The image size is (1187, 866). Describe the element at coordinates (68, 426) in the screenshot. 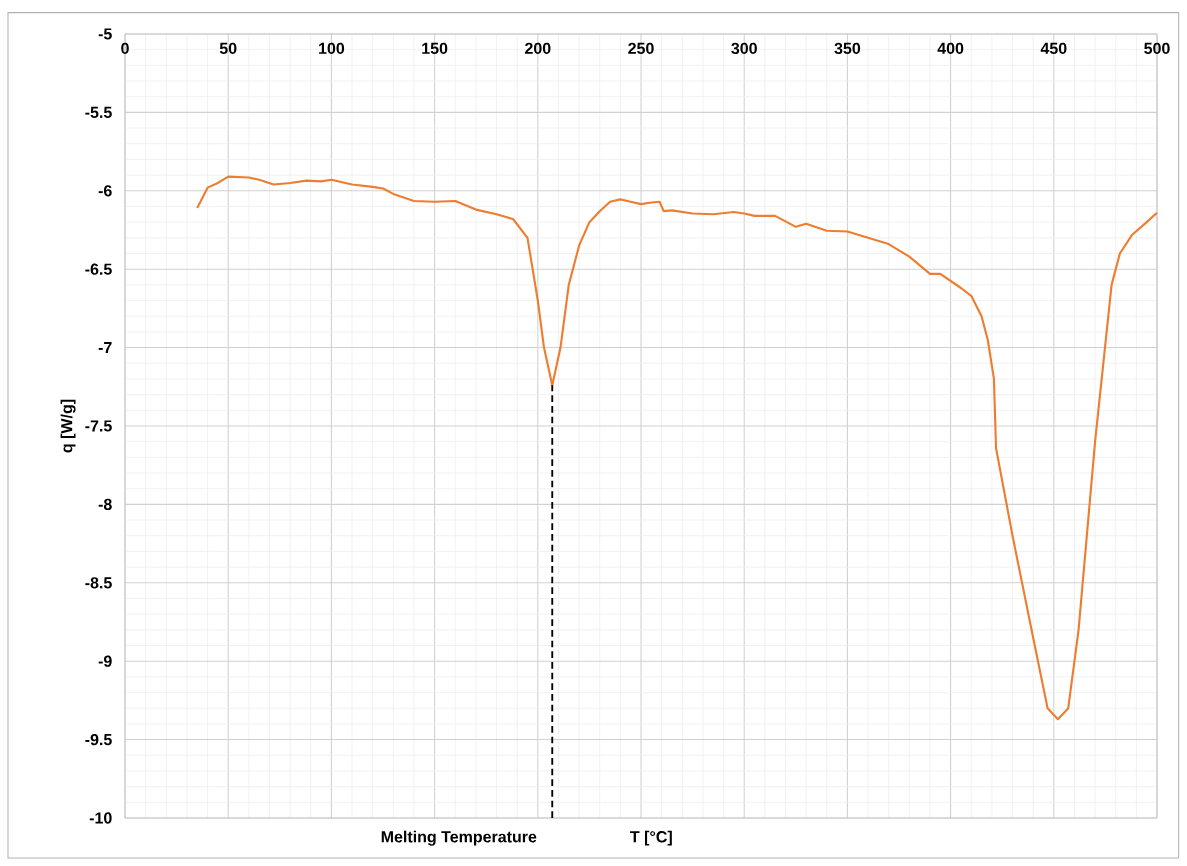

I see `y-axis-title: q [W/g]` at that location.